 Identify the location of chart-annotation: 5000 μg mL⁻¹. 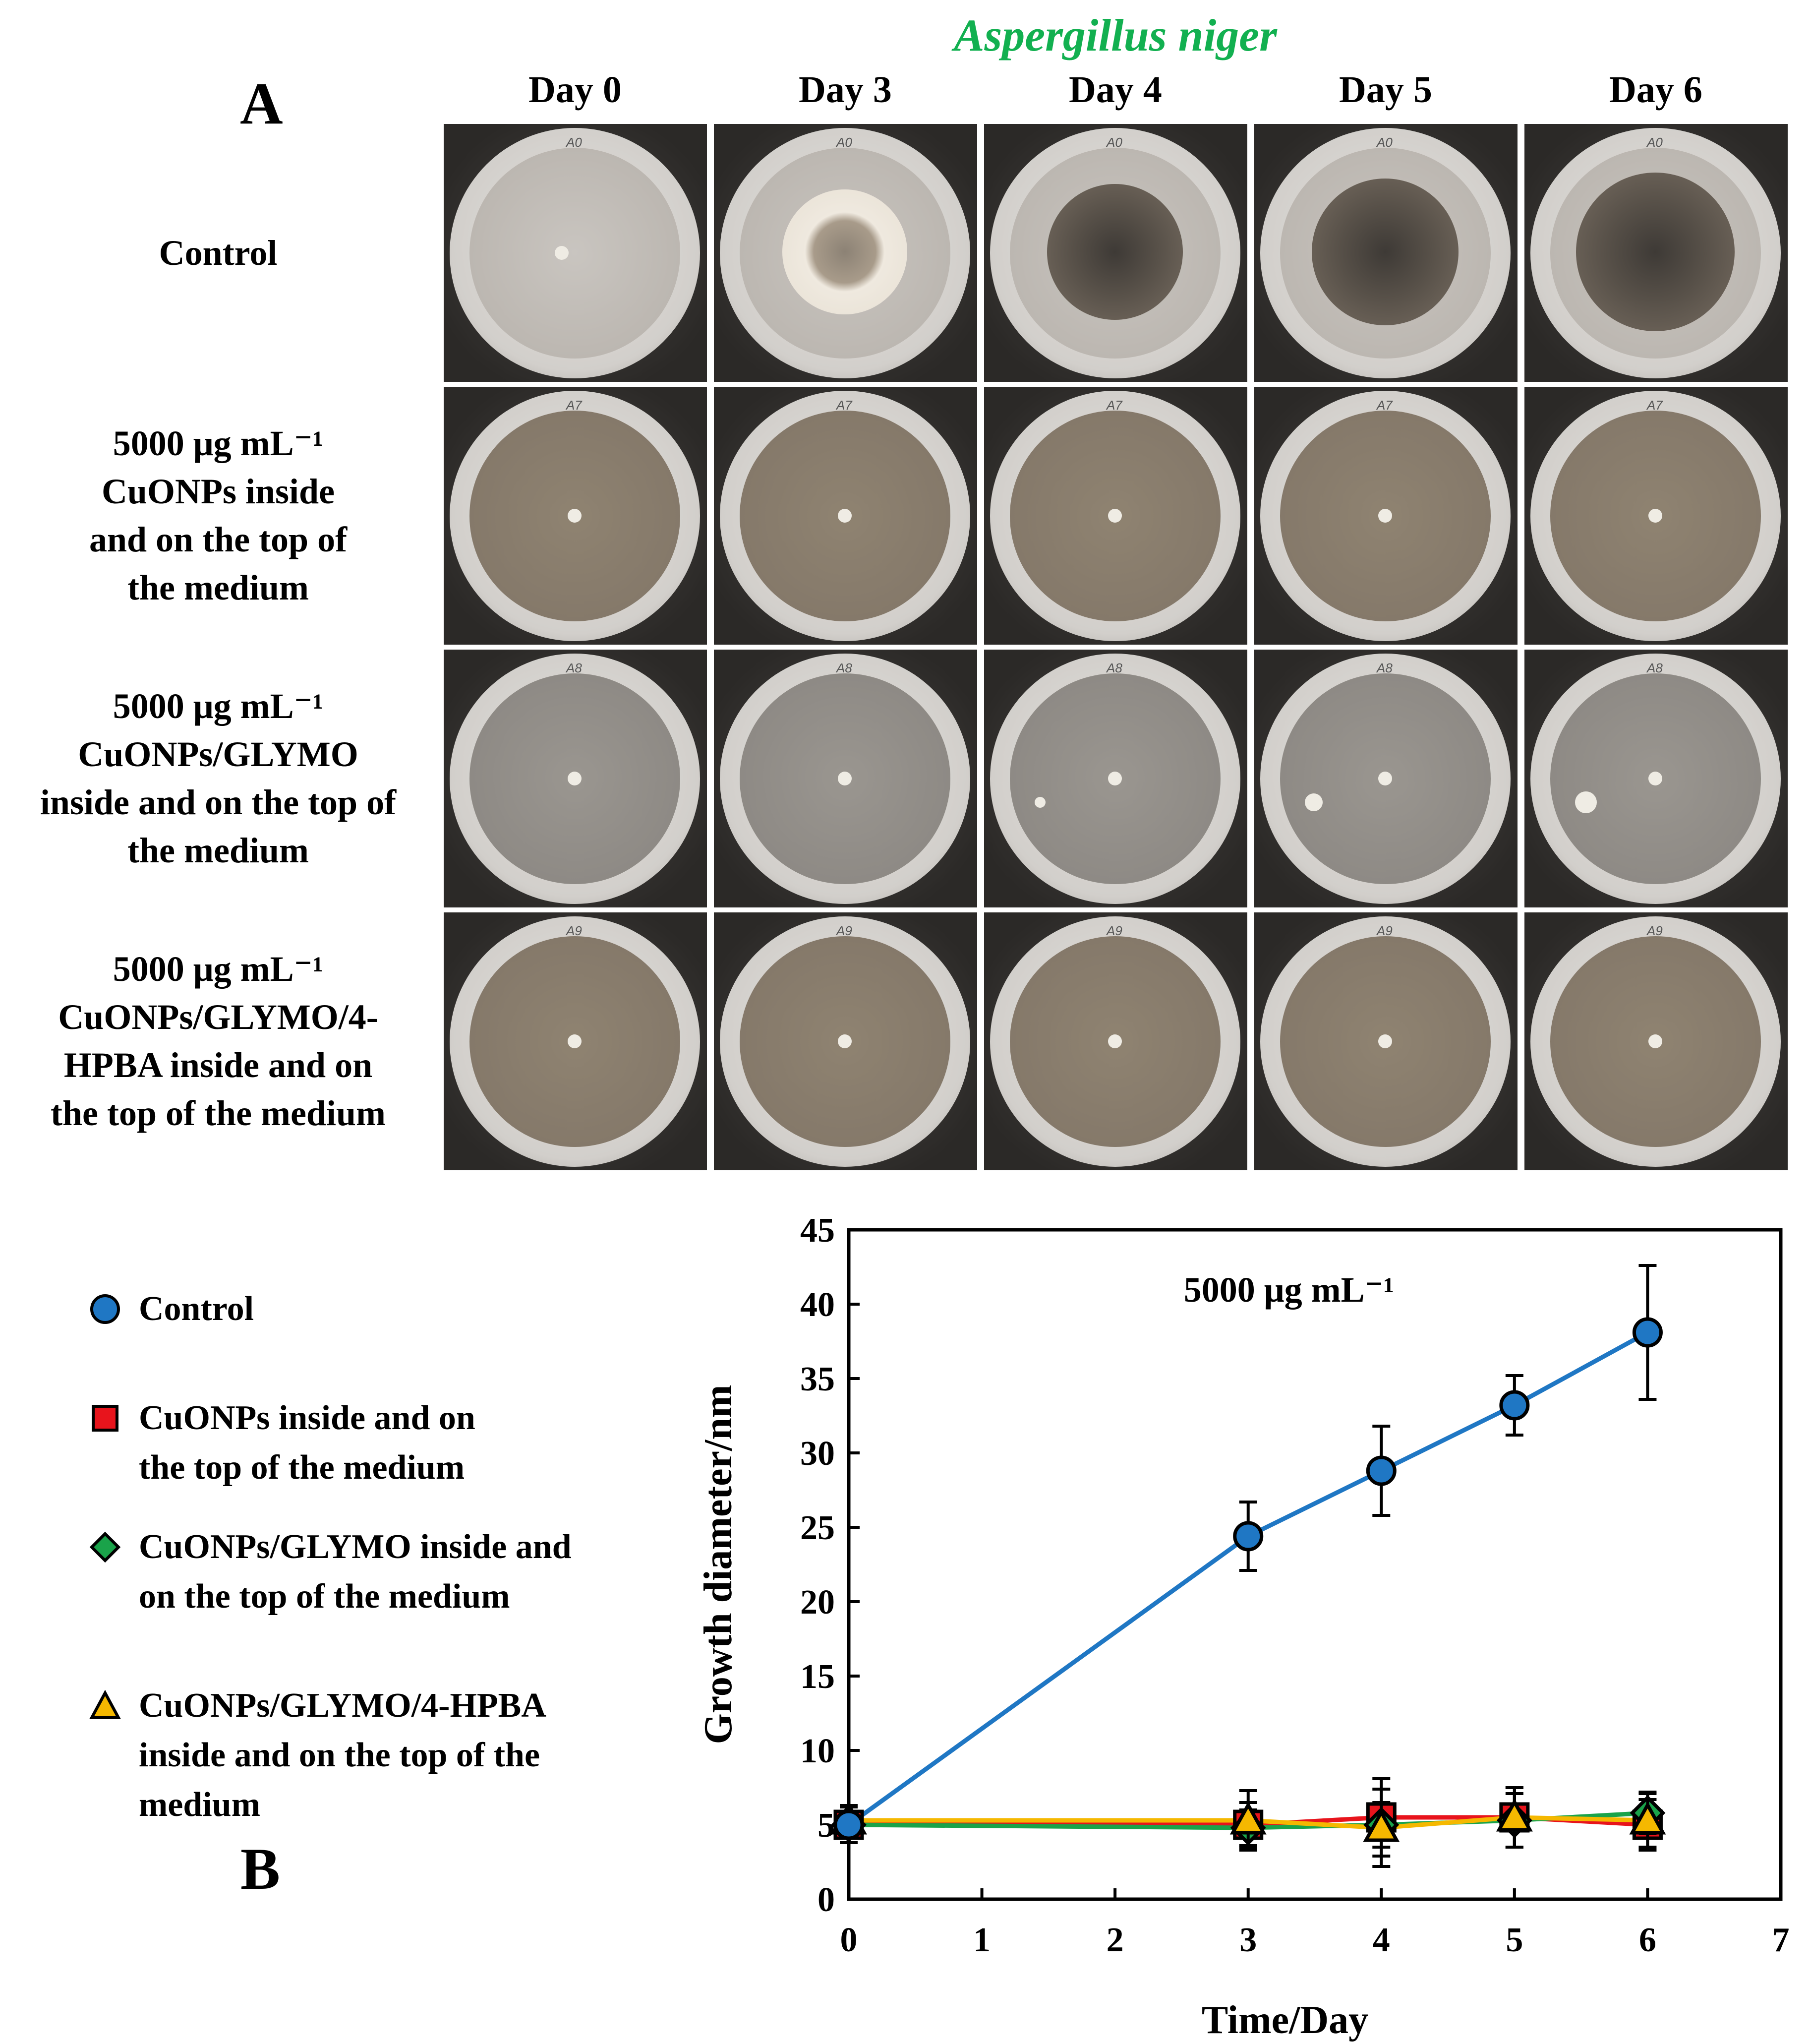
(1289, 1290).